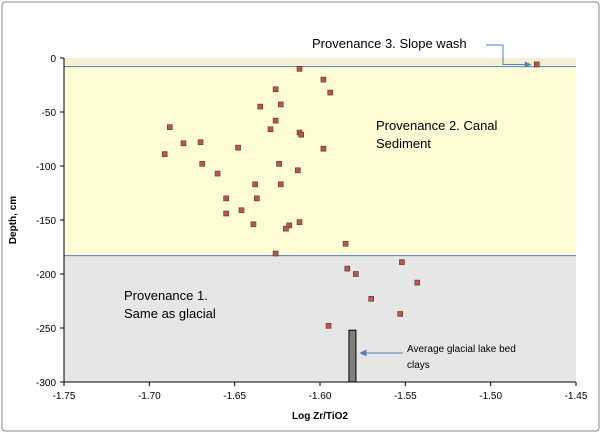 The image size is (602, 434). Describe the element at coordinates (508, 54) in the screenshot. I see `provenance3-arrow-line` at that location.